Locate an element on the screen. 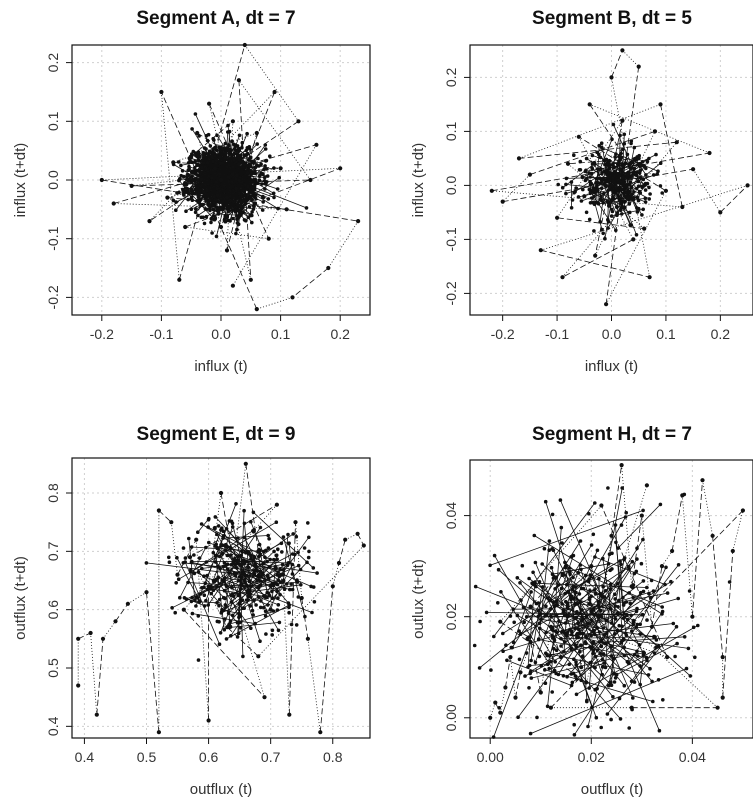 The height and width of the screenshot is (809, 753). x-tick-label: 0.2 is located at coordinates (340, 334).